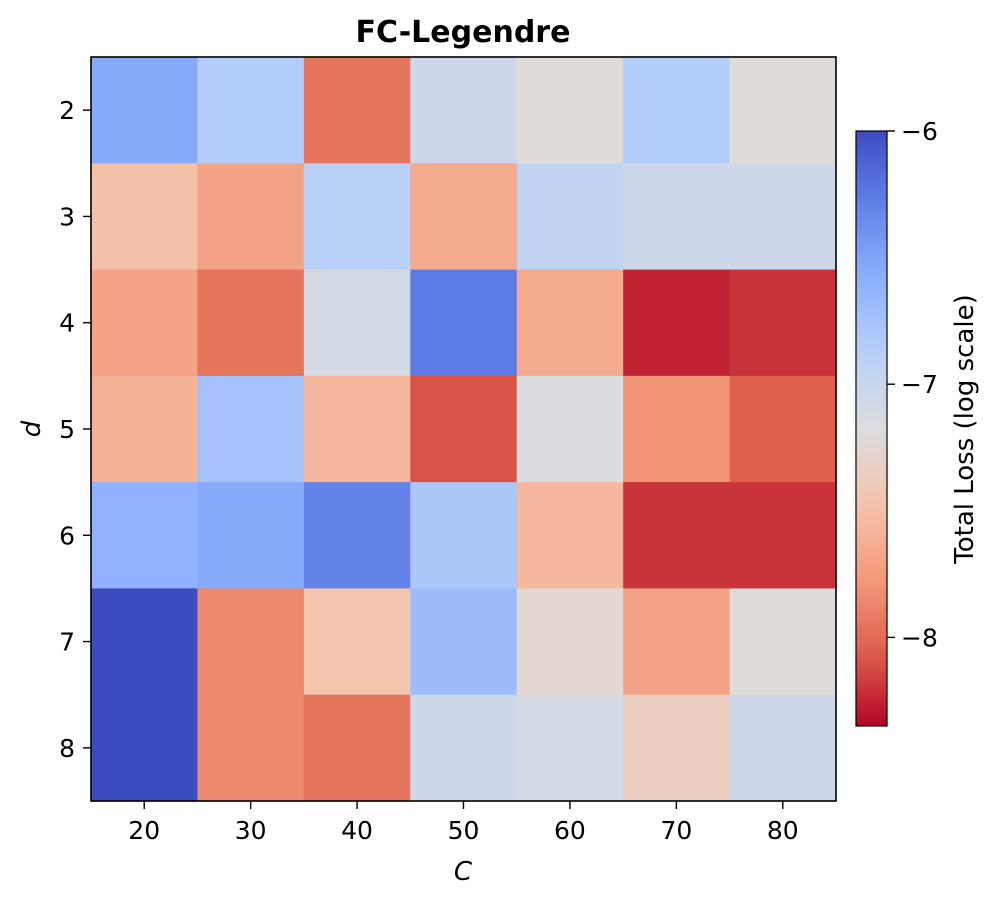 This screenshot has width=996, height=903. What do you see at coordinates (570, 830) in the screenshot?
I see `x-tick-label: 60` at bounding box center [570, 830].